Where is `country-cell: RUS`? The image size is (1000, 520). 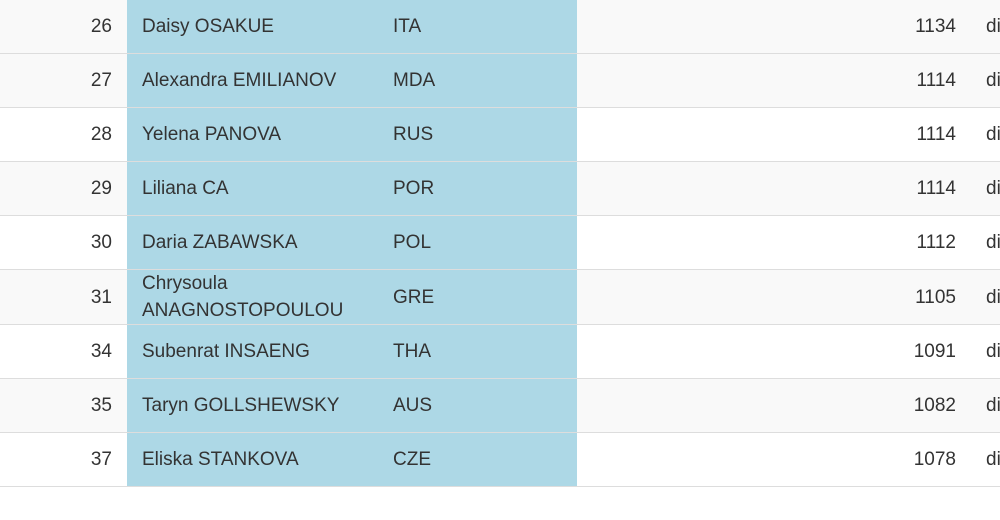
country-cell: RUS is located at coordinates (478, 134).